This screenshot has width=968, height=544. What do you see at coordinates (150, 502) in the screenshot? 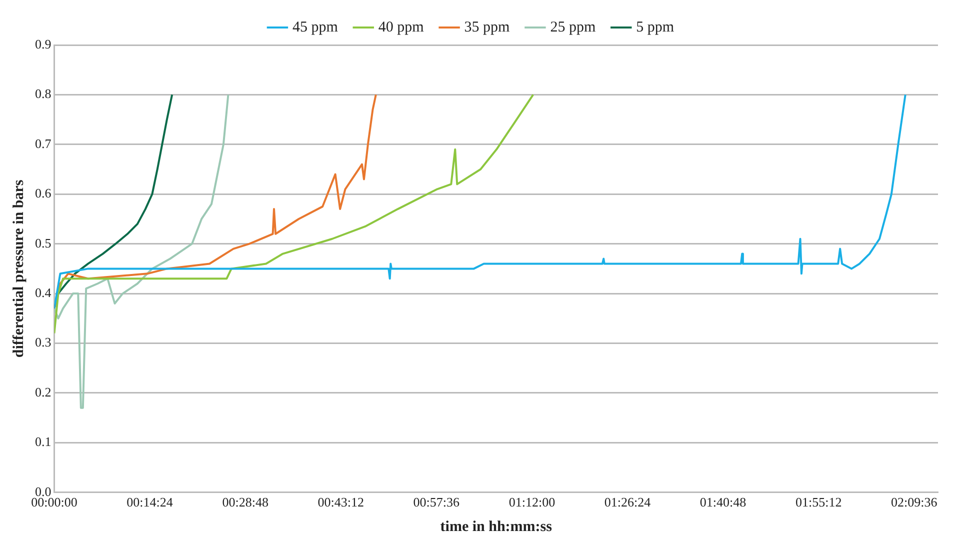
I see `x-tick-label: 00:14:24` at bounding box center [150, 502].